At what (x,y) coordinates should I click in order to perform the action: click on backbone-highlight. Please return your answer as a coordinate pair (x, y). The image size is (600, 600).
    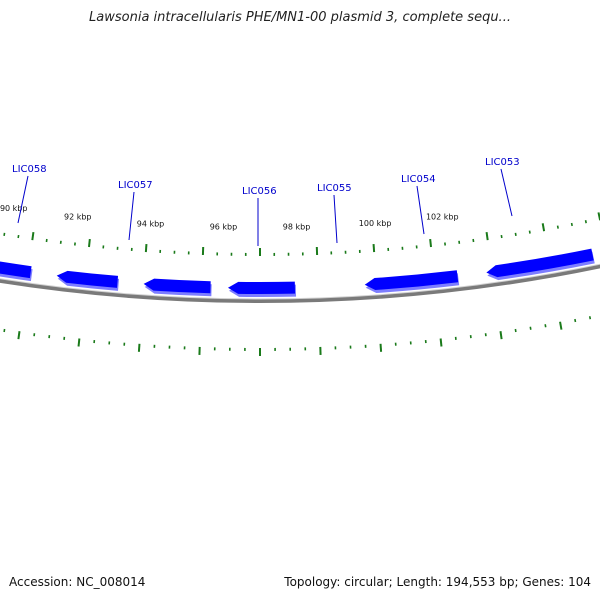
    Looking at the image, I should click on (300, 281).